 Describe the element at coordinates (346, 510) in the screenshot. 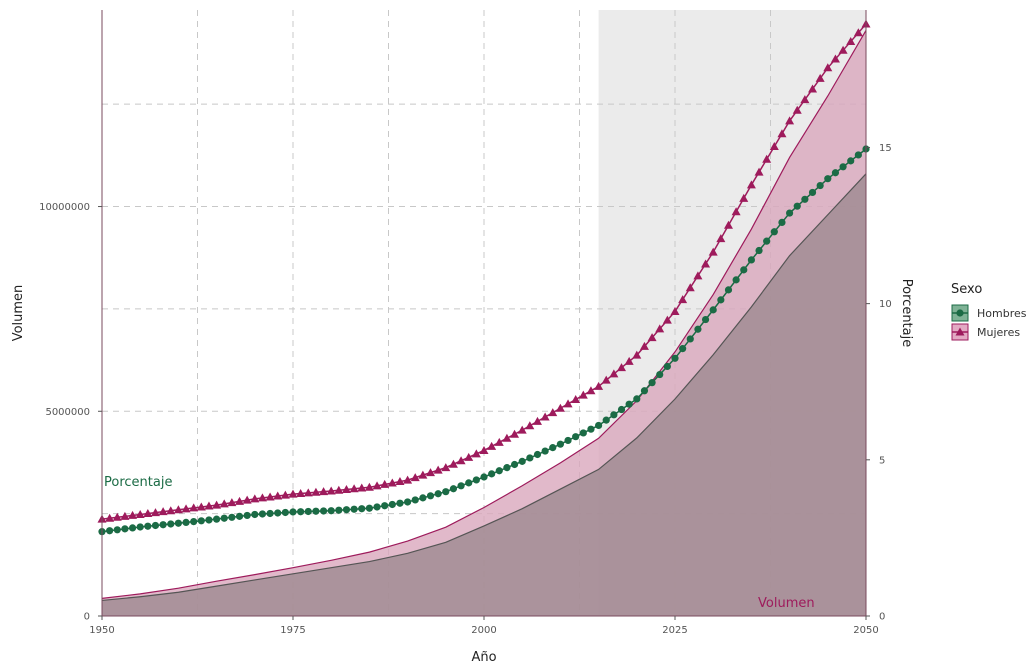

I see `point-hombres-1982` at that location.